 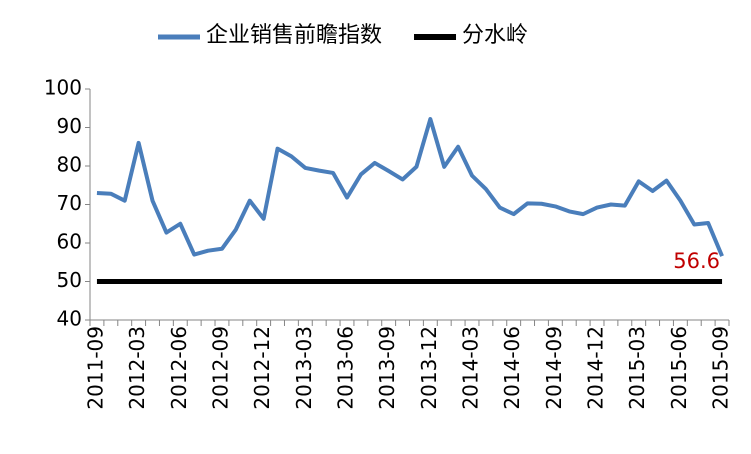 What do you see at coordinates (179, 368) in the screenshot?
I see `x-tick-label: 2012-06` at bounding box center [179, 368].